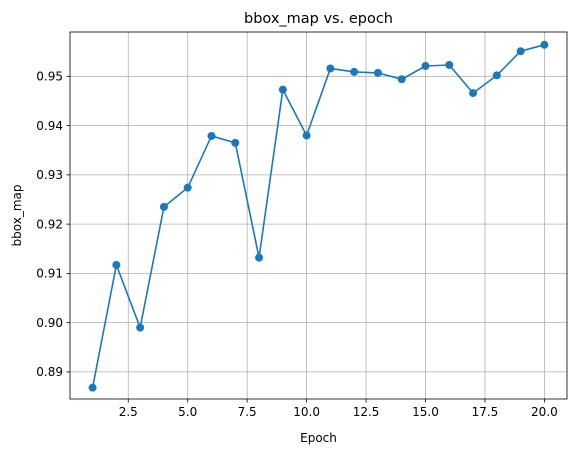 The height and width of the screenshot is (455, 576). What do you see at coordinates (318, 438) in the screenshot?
I see `x-axis-label: Epoch` at bounding box center [318, 438].